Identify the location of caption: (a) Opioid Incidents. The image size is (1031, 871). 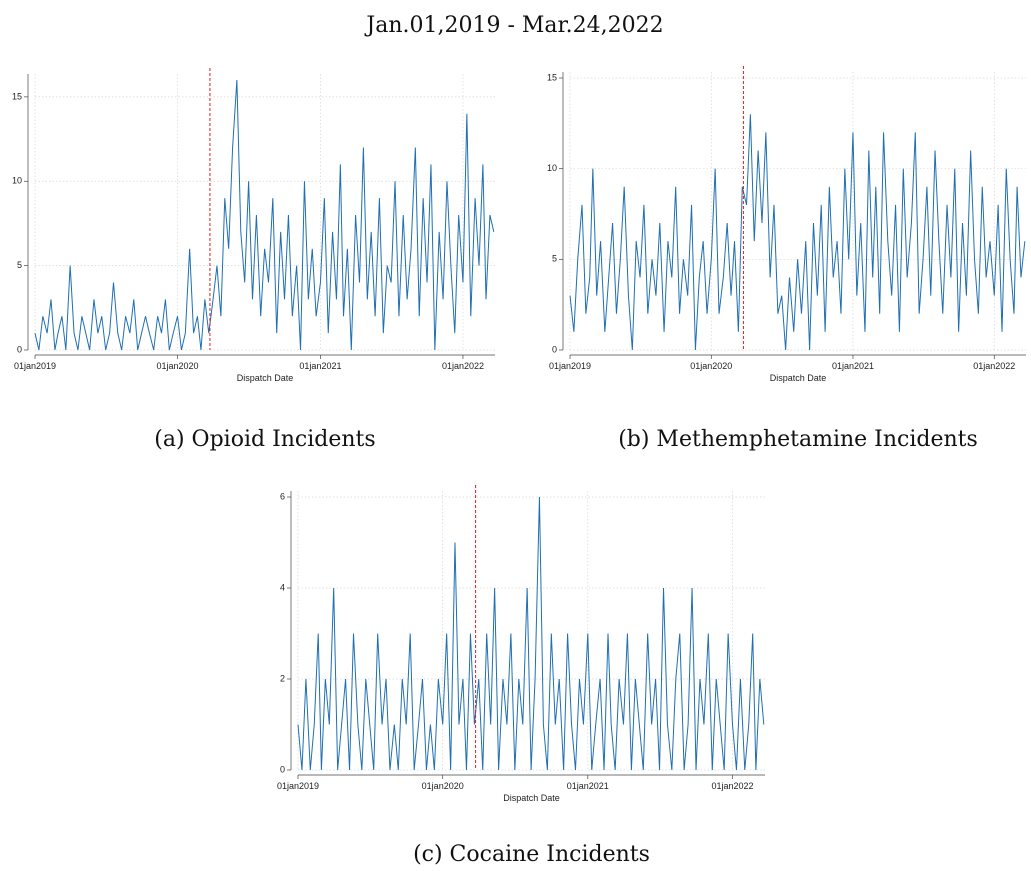
(264, 439).